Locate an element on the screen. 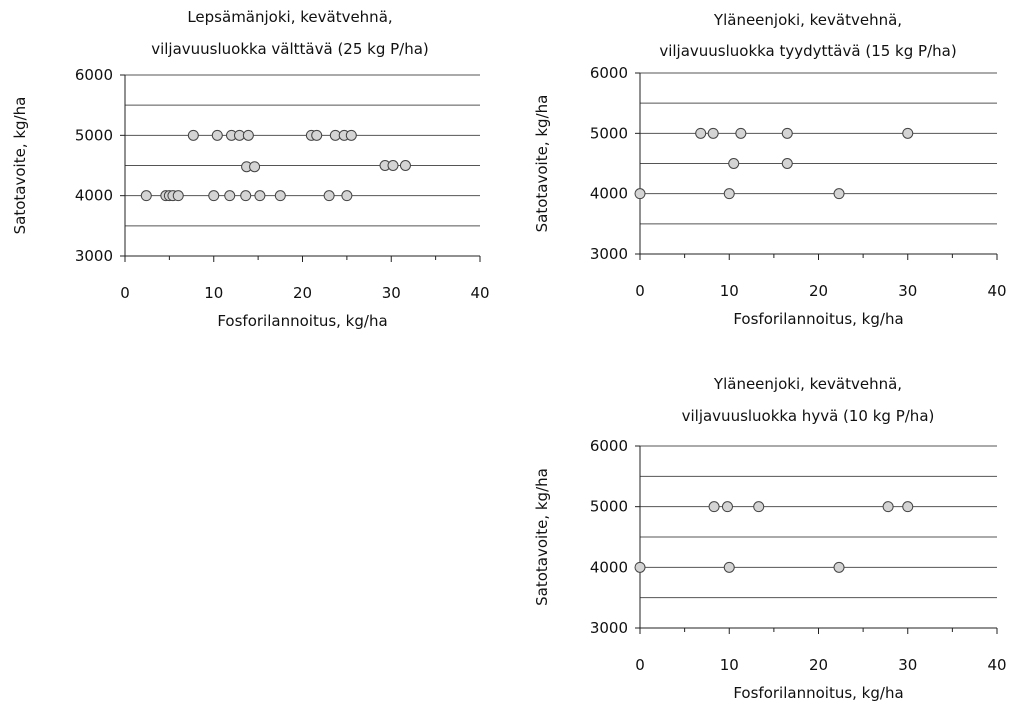  chart-title-line-2: viljavuusluokka välttävä (25 kg P/ha) is located at coordinates (290, 49).